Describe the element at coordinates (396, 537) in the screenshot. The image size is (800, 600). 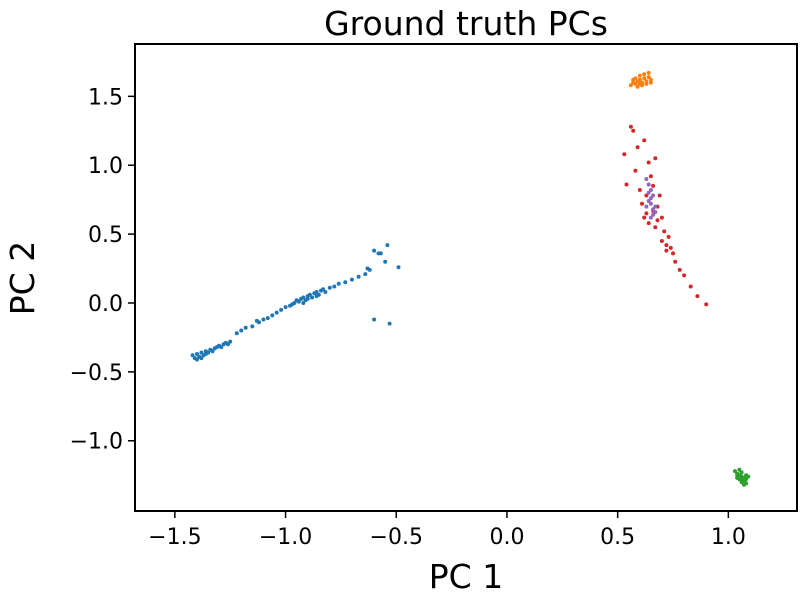
I see `x-tick-label: −0.5` at that location.